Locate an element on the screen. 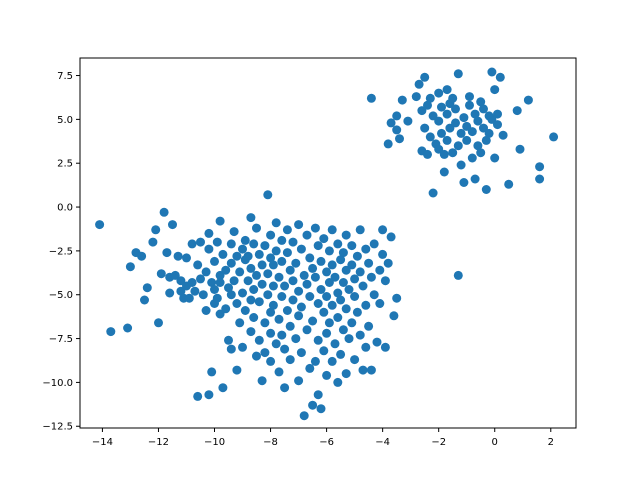 The width and height of the screenshot is (640, 480). y-tick-label: −7.5 is located at coordinates (61, 339).